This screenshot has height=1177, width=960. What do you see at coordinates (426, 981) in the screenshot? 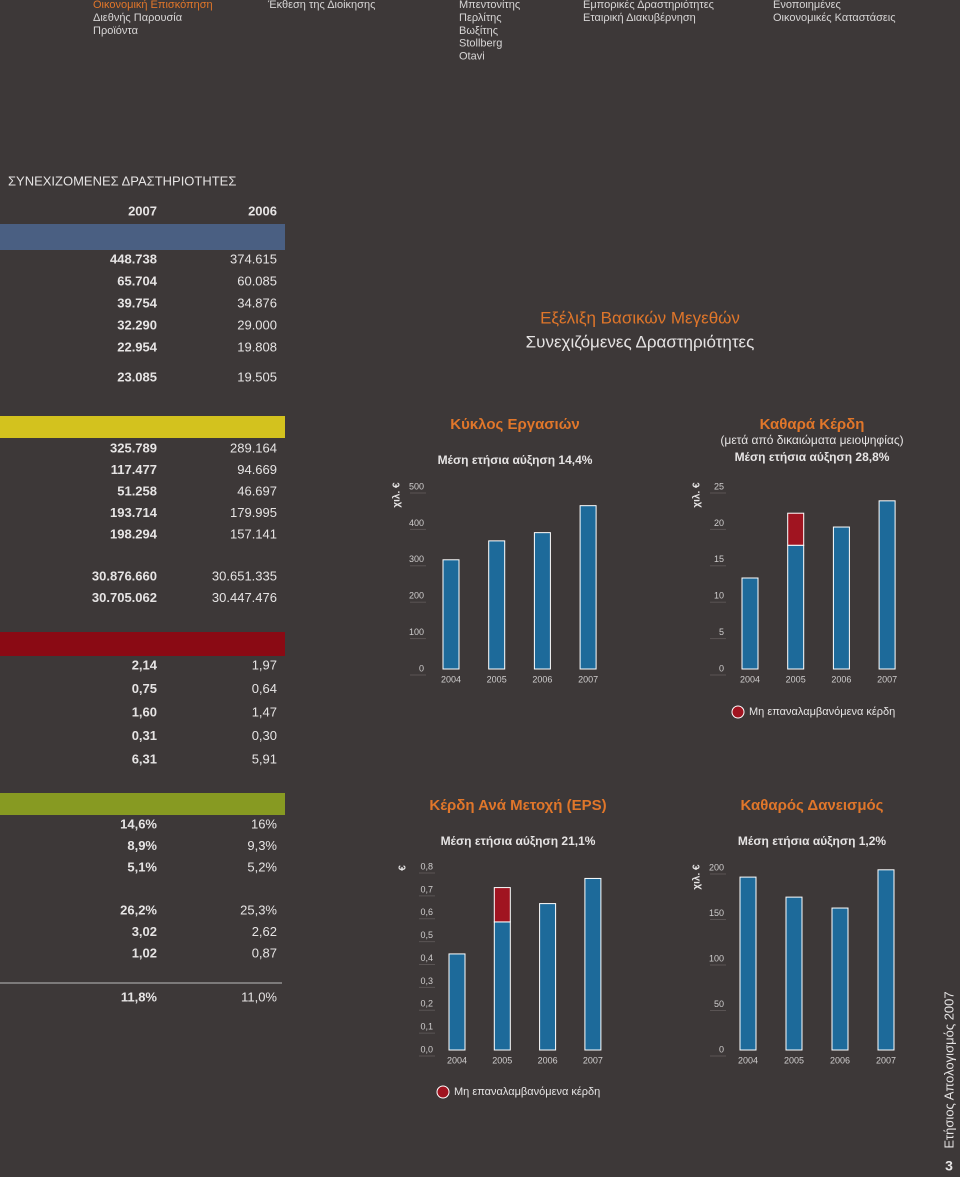
I see `y-tick-label: 0,3` at bounding box center [426, 981].